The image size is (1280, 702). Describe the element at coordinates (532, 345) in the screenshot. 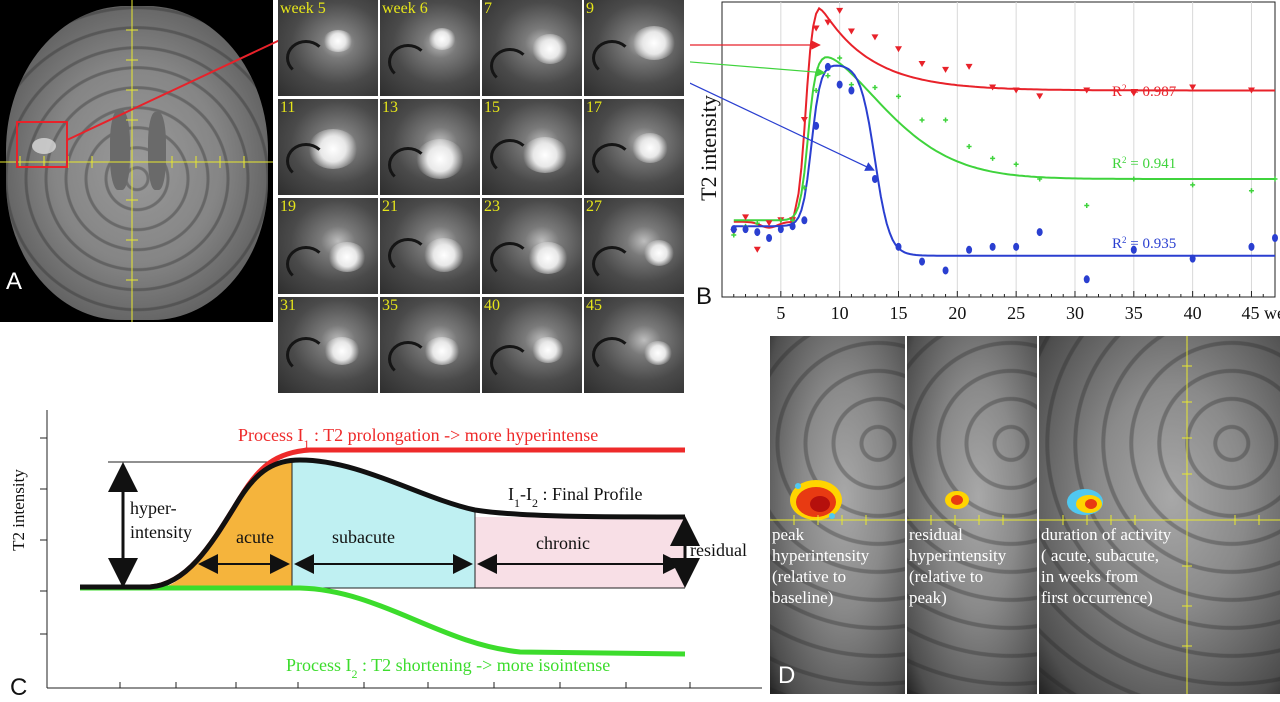

I see `thumbnail-week-40: 40` at that location.